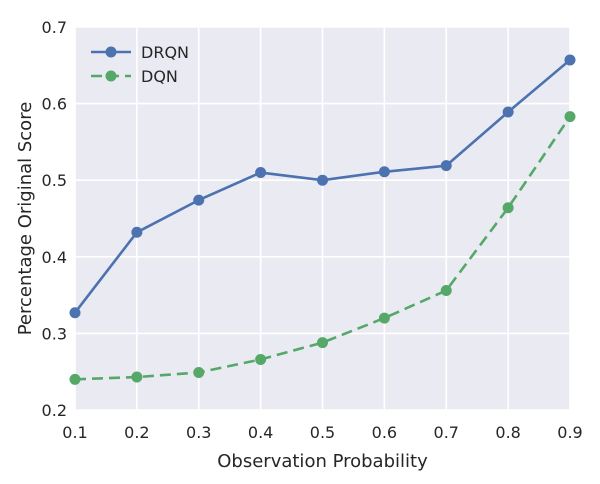 The width and height of the screenshot is (600, 484). Describe the element at coordinates (136, 432) in the screenshot. I see `x-tick-label: 0.2` at that location.